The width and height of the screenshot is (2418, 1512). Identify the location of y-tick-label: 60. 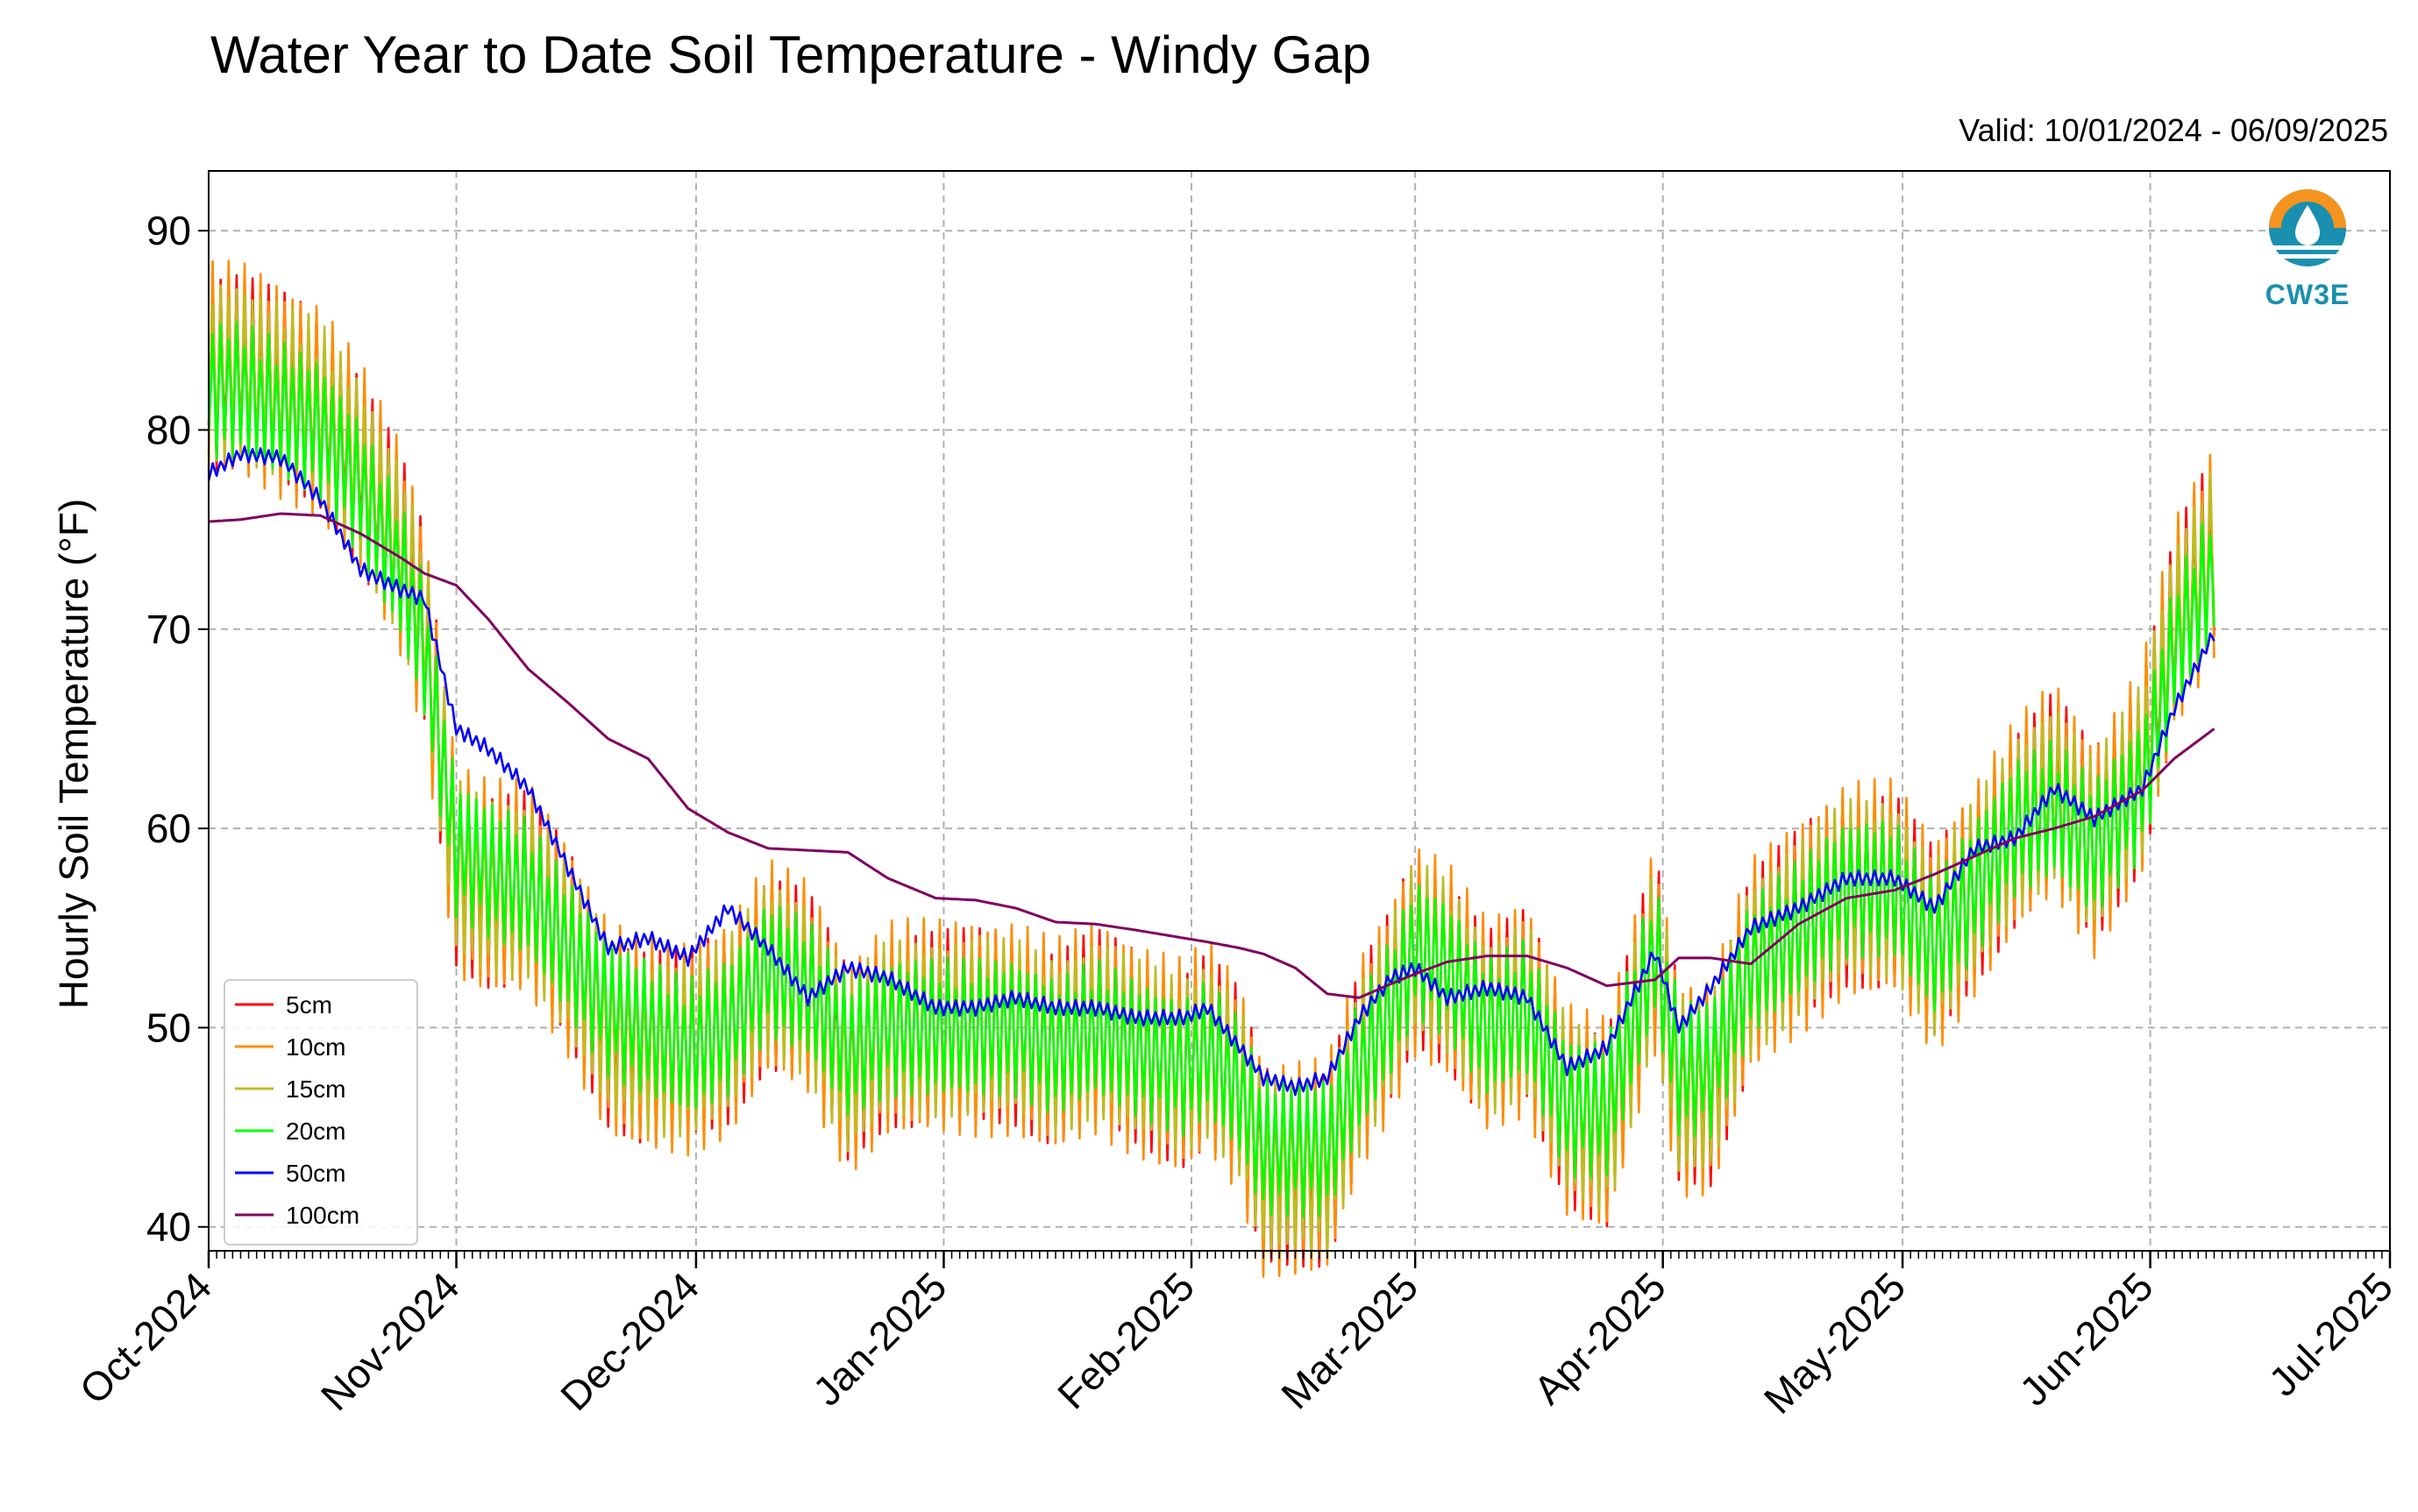
(168, 828).